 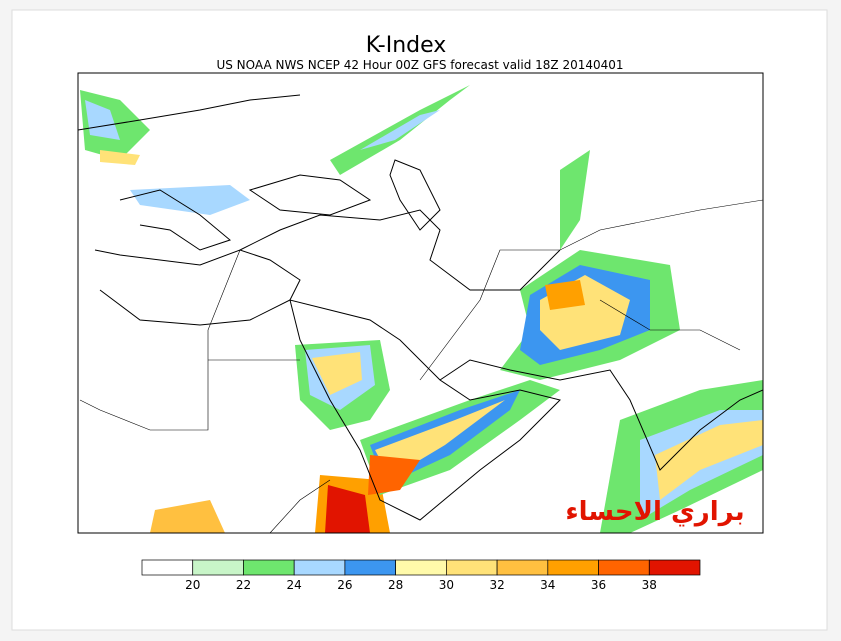 What do you see at coordinates (344, 585) in the screenshot?
I see `colorbar-label: 26` at bounding box center [344, 585].